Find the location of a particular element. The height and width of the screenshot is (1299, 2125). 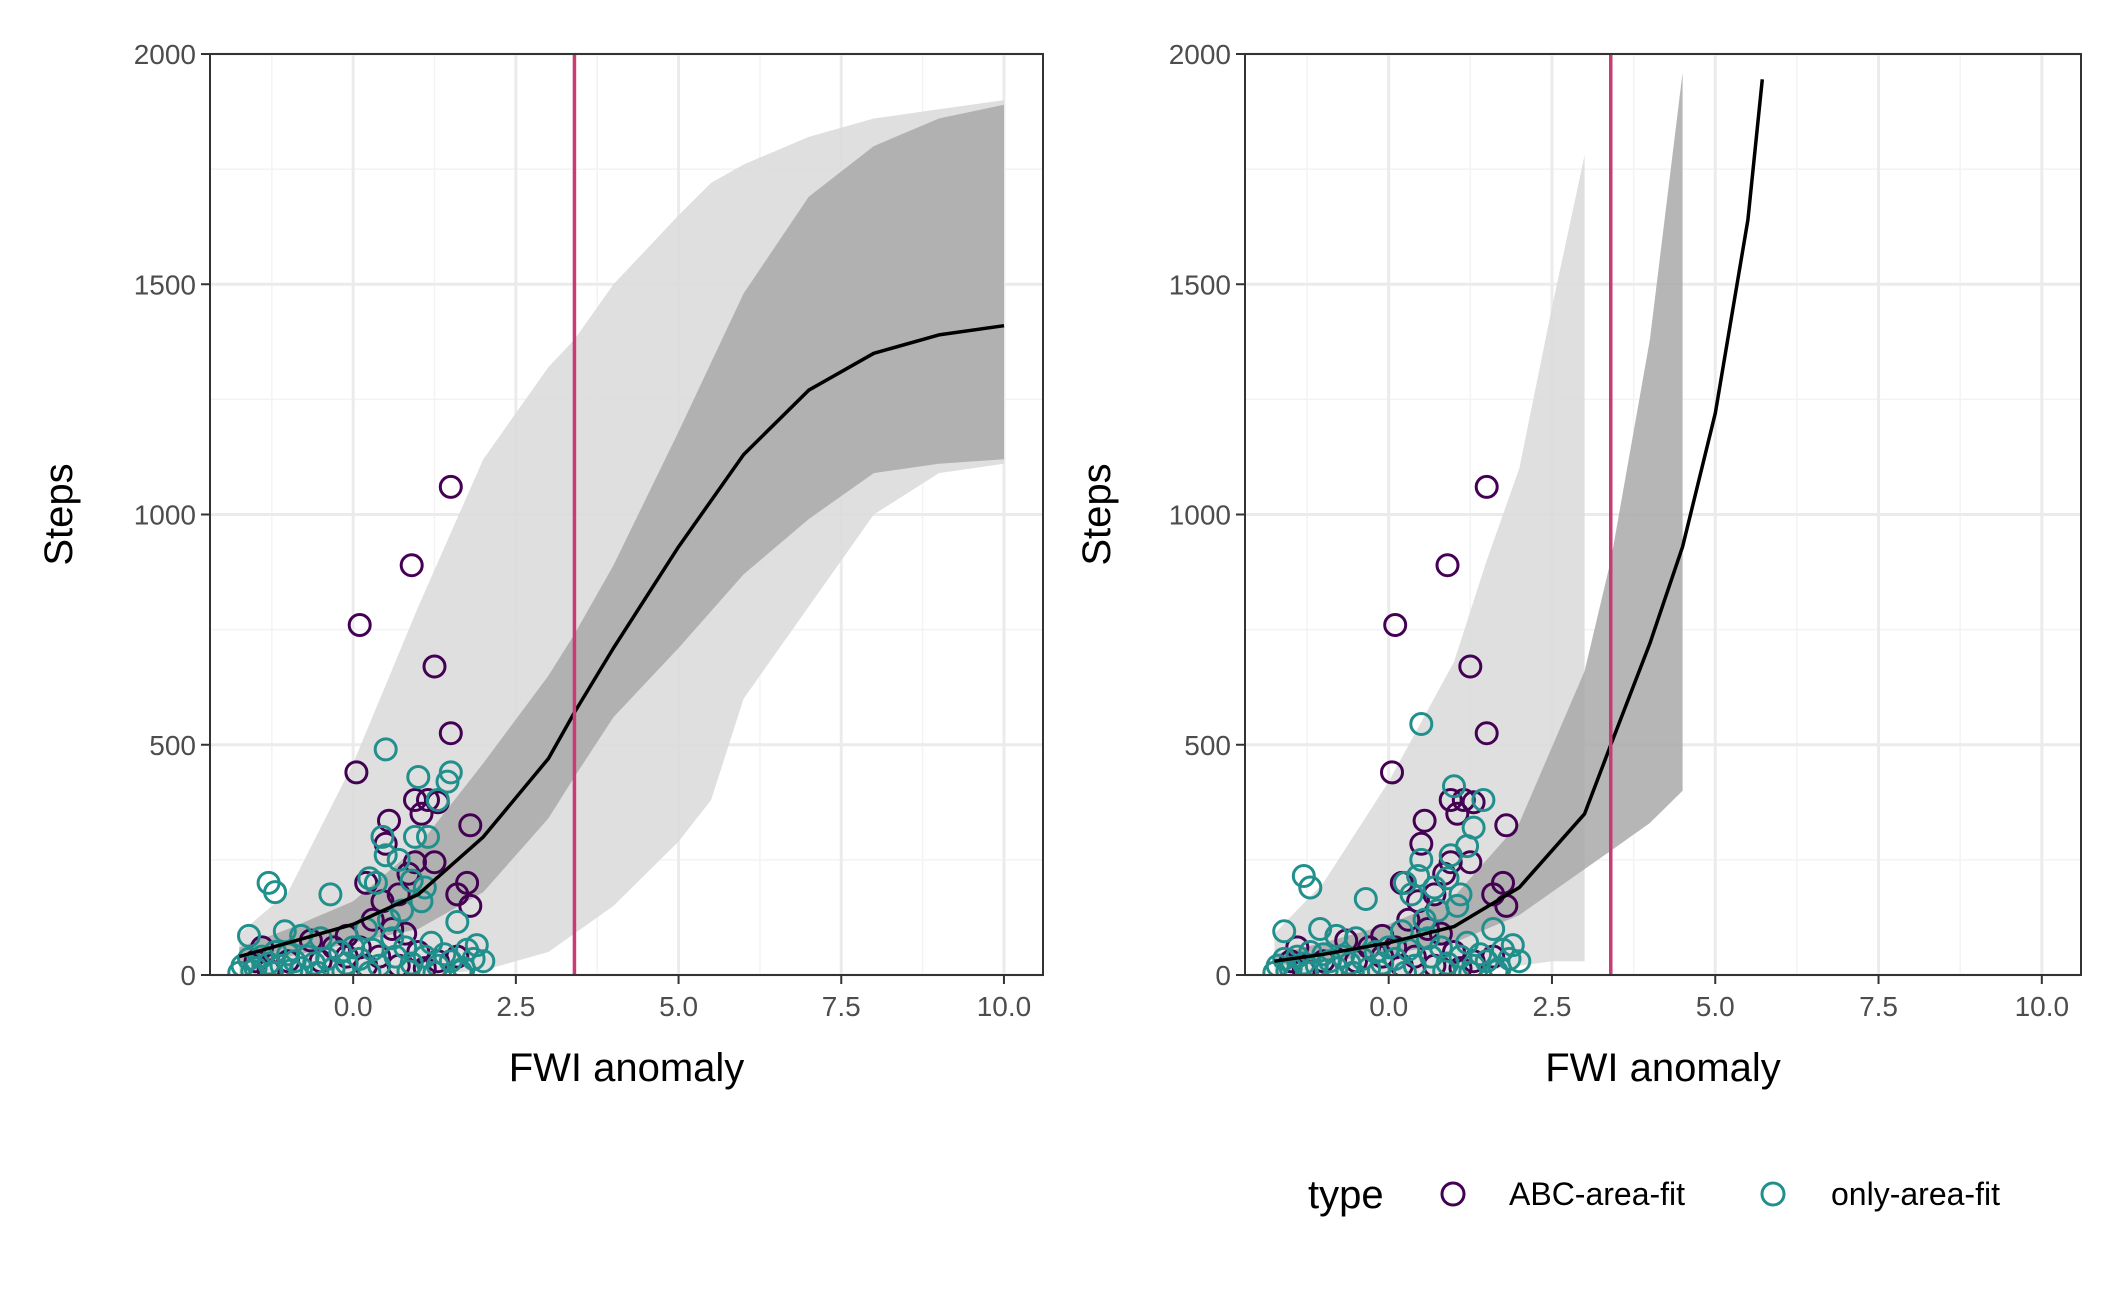

outer-uncertainty-band is located at coordinates (1429, 565).